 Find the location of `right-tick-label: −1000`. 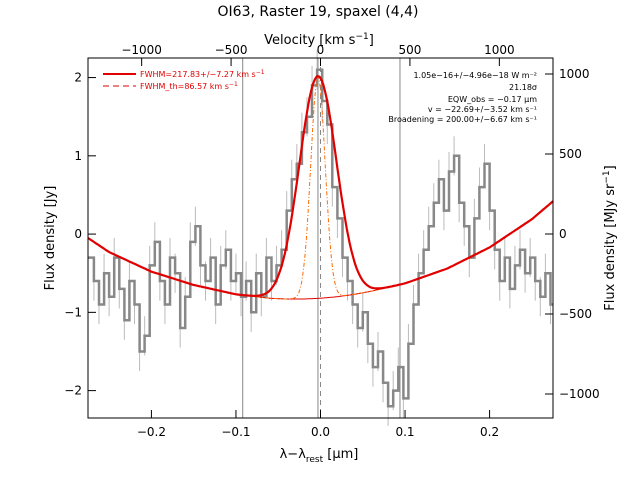

right-tick-label: −1000 is located at coordinates (579, 394).